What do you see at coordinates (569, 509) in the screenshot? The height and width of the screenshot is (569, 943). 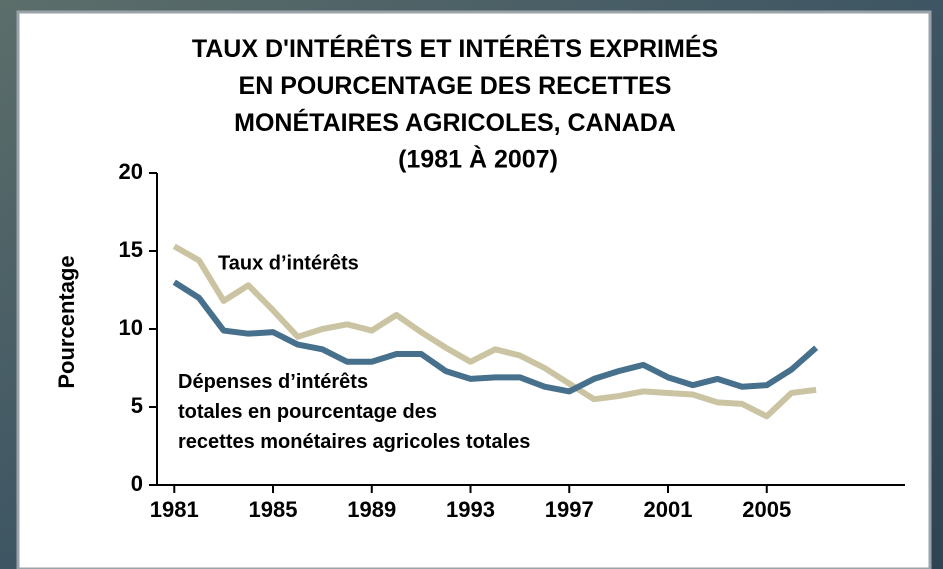 I see `x-tick-label: 1997` at bounding box center [569, 509].